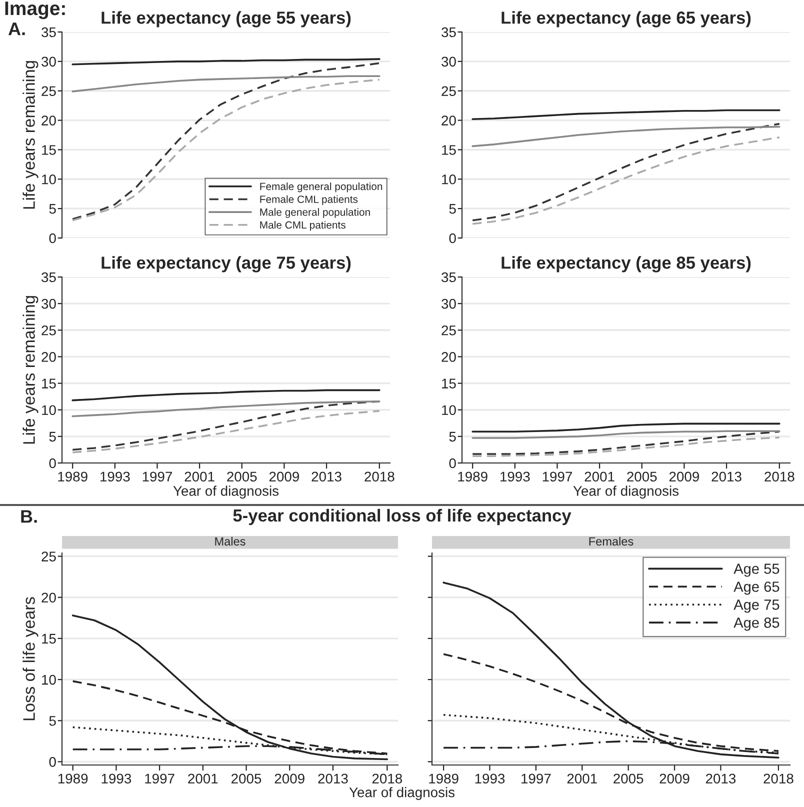  Describe the element at coordinates (757, 570) in the screenshot. I see `legend-label: Age 55` at that location.